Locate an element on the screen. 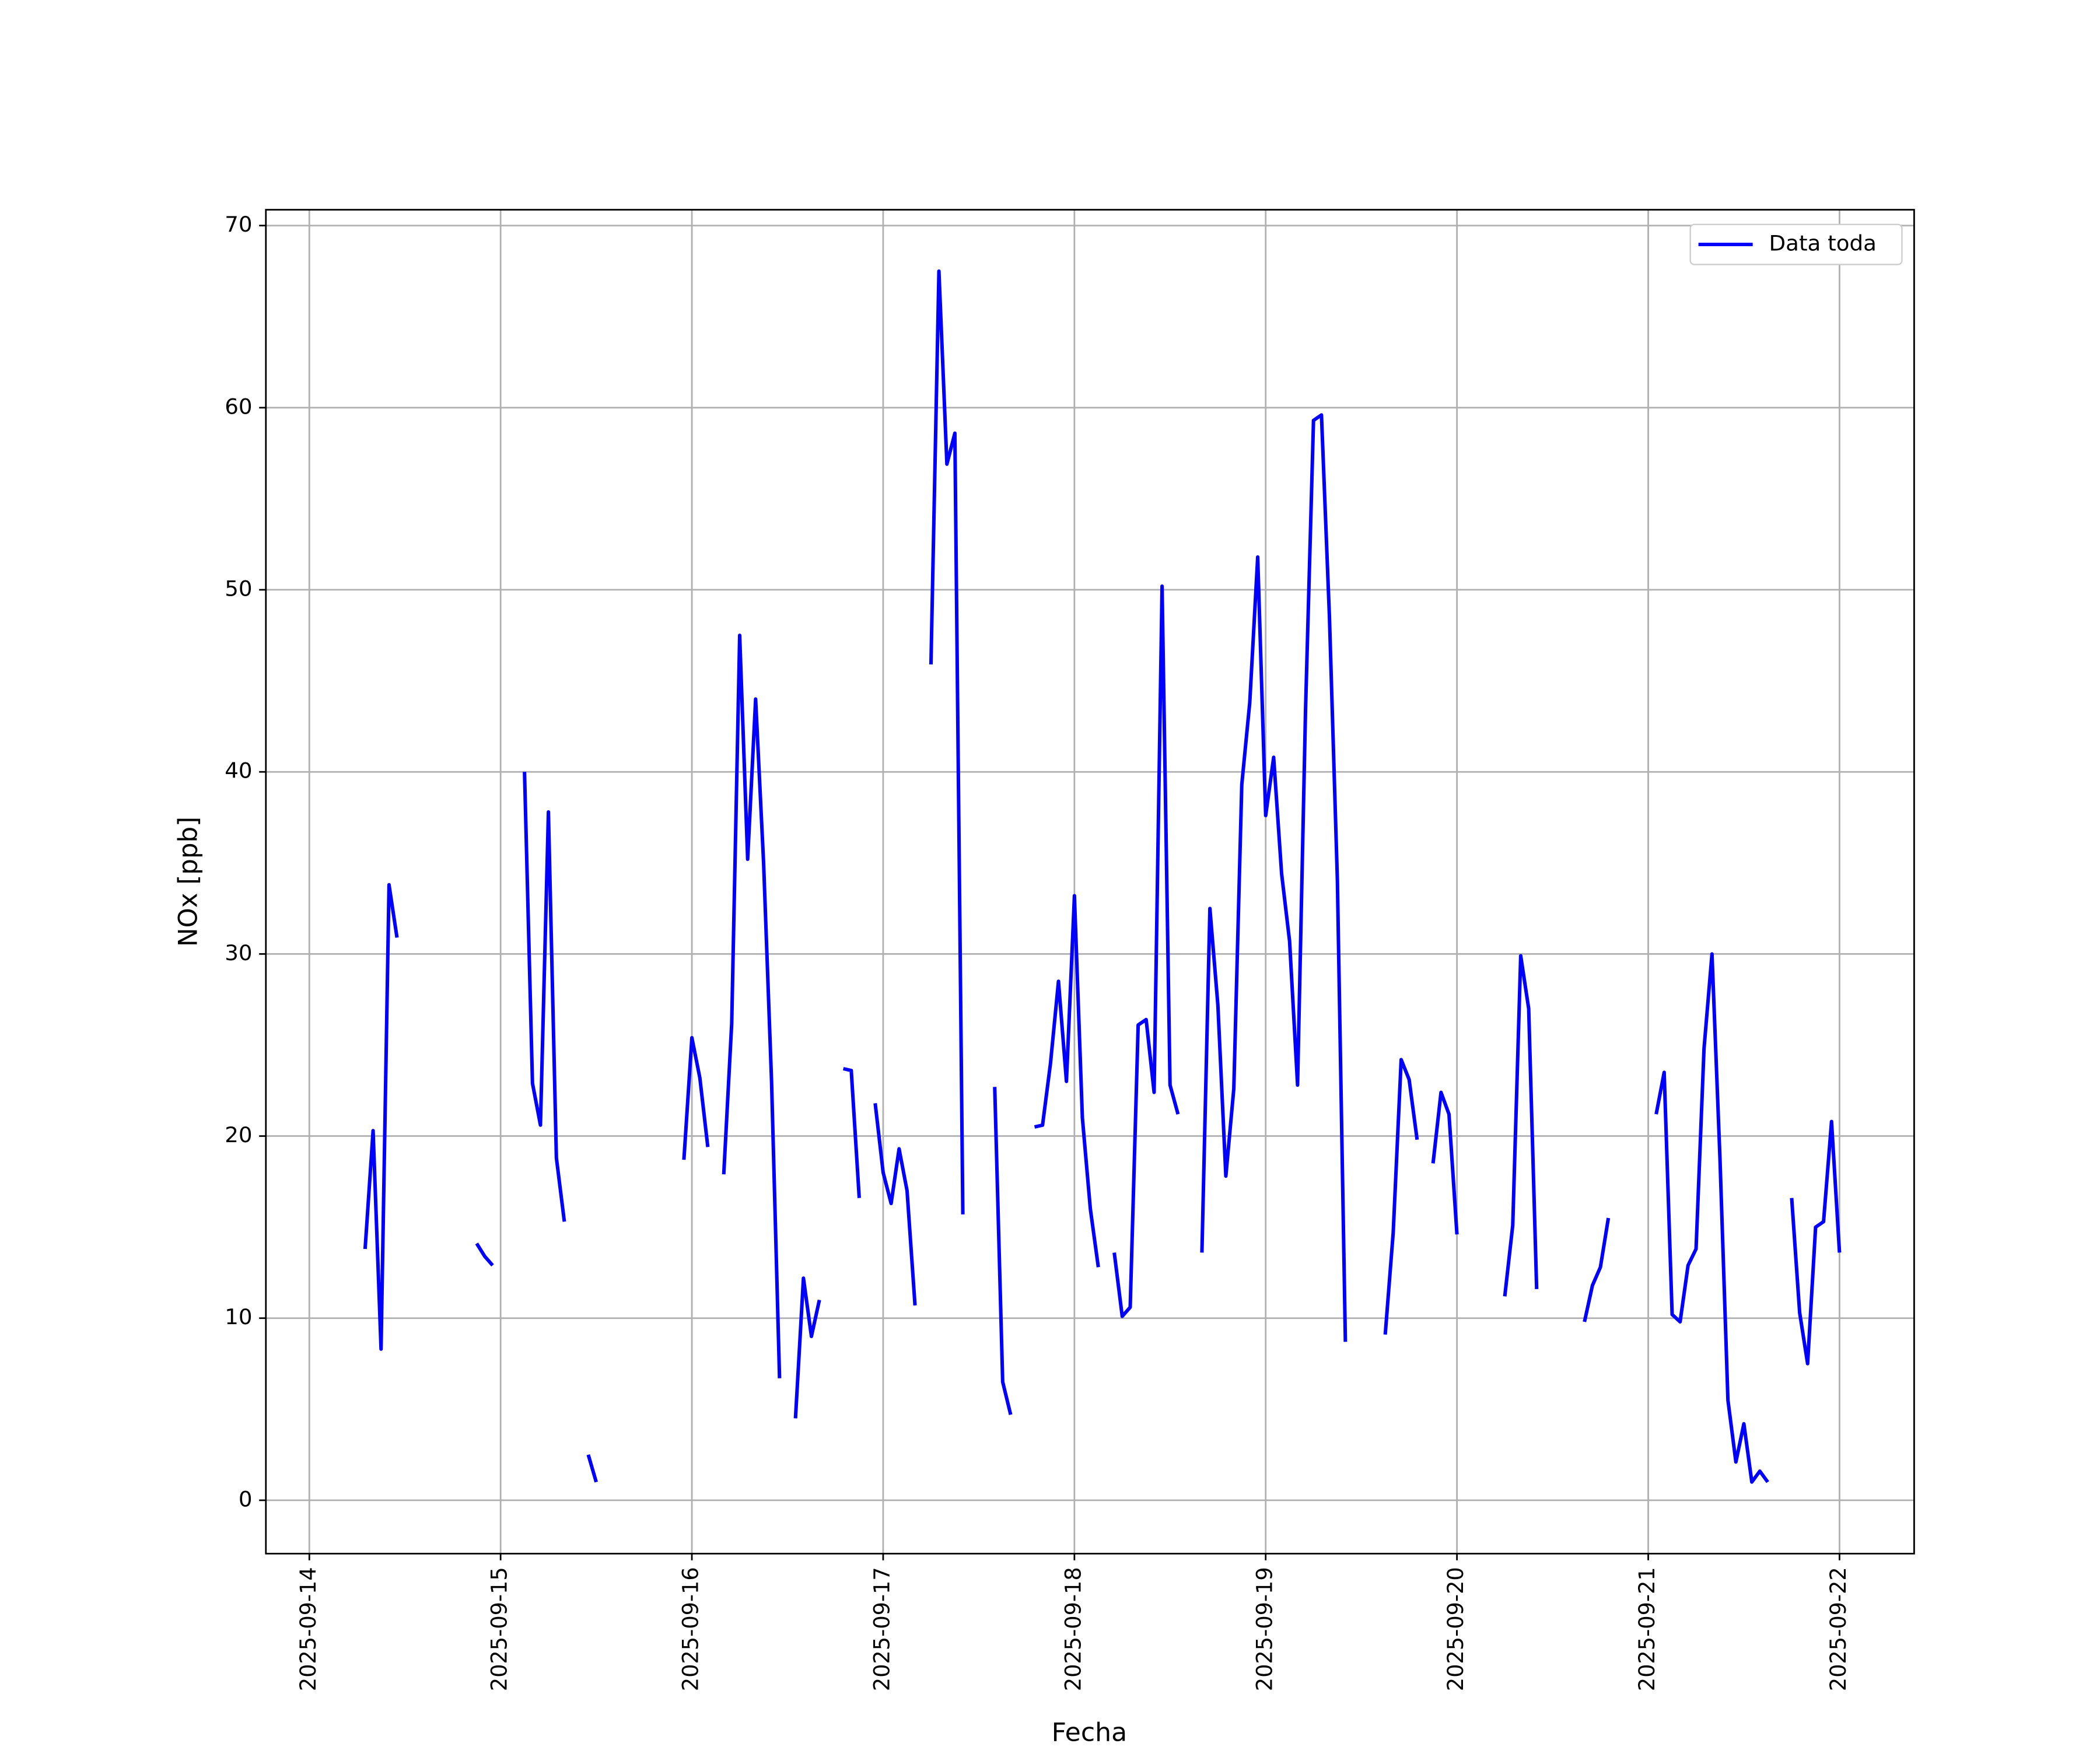  legend-box is located at coordinates (1796, 244).